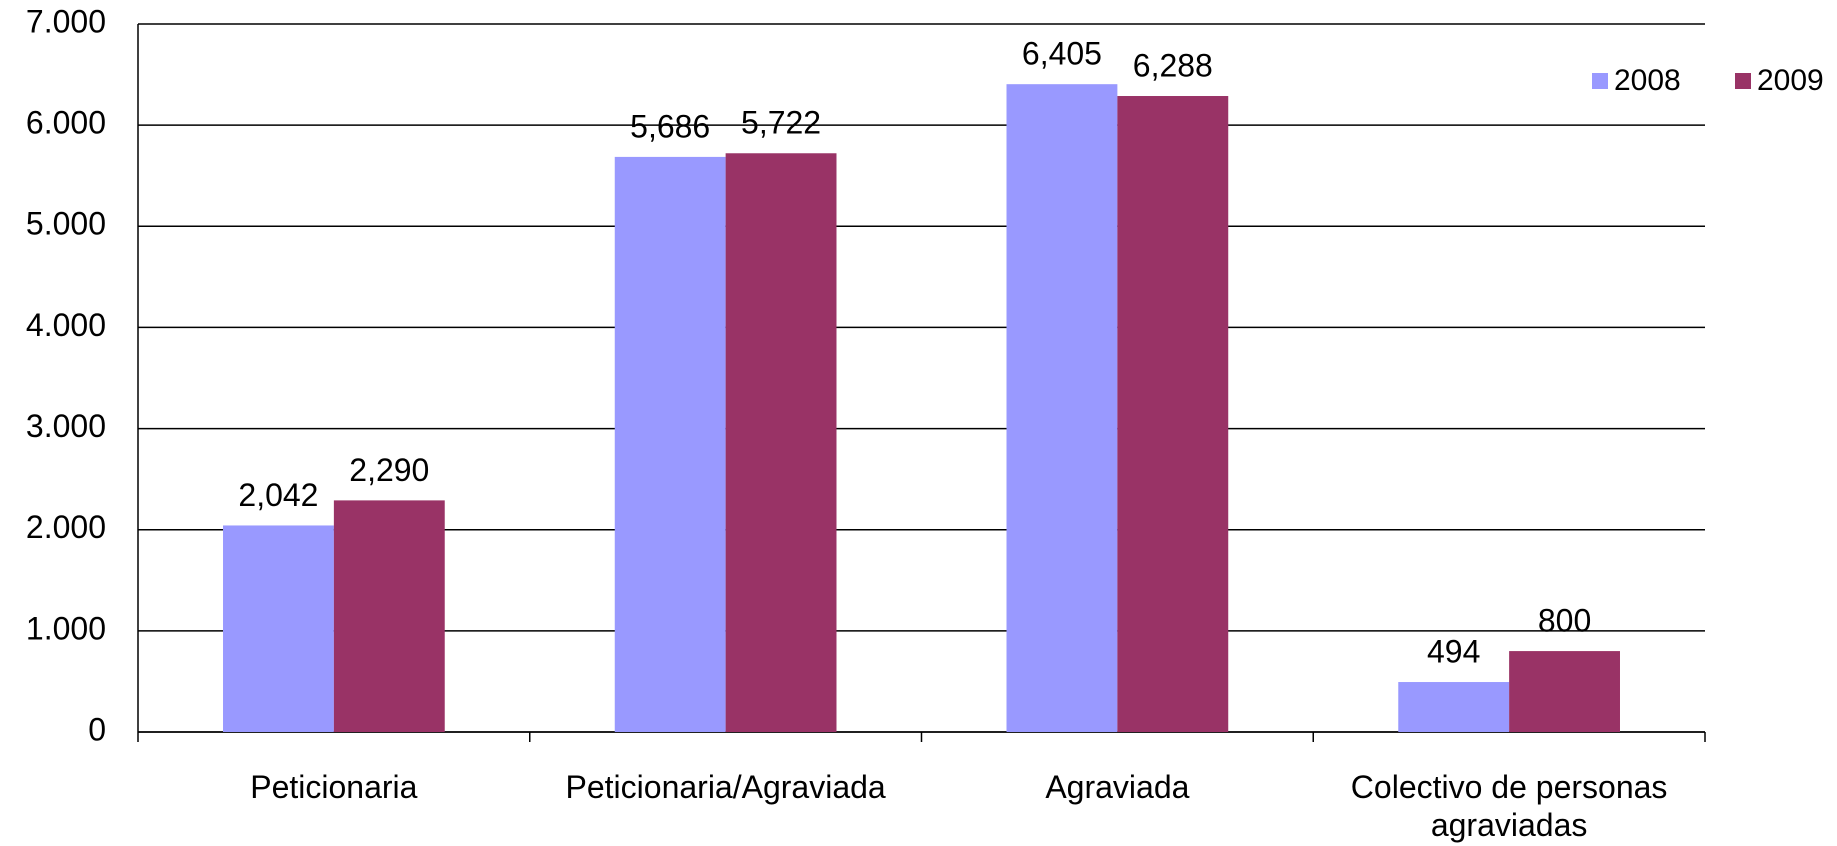  What do you see at coordinates (1062, 54) in the screenshot?
I see `data-label: 6,405` at bounding box center [1062, 54].